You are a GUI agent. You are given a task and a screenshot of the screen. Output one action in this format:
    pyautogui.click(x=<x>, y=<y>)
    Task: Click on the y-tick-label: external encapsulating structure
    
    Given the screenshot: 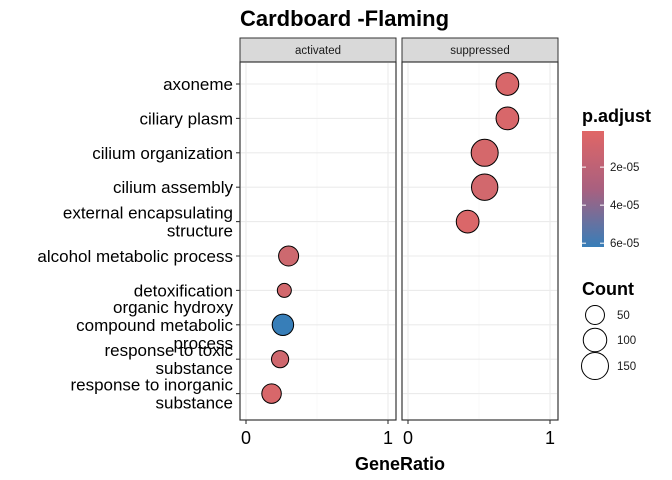 What is the action you would take?
    pyautogui.click(x=148, y=222)
    